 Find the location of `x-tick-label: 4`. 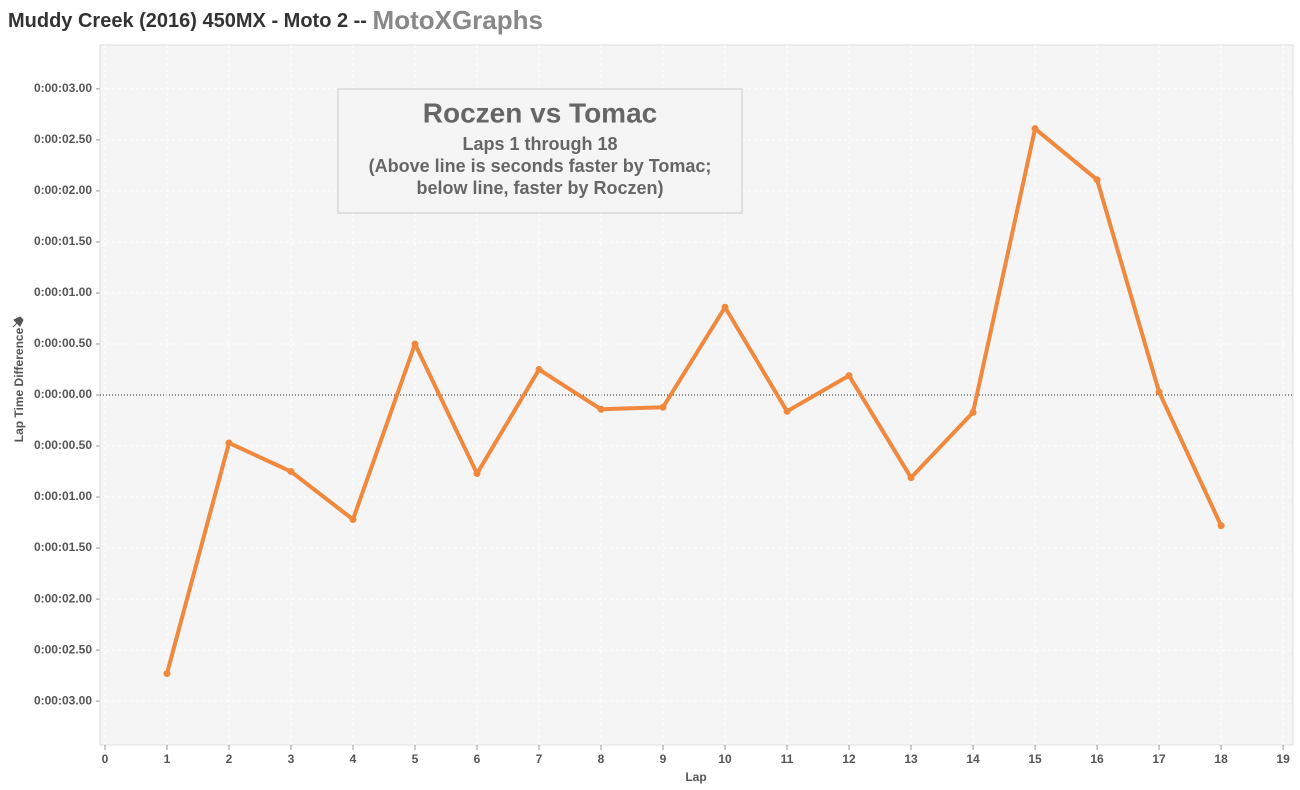

x-tick-label: 4 is located at coordinates (353, 759).